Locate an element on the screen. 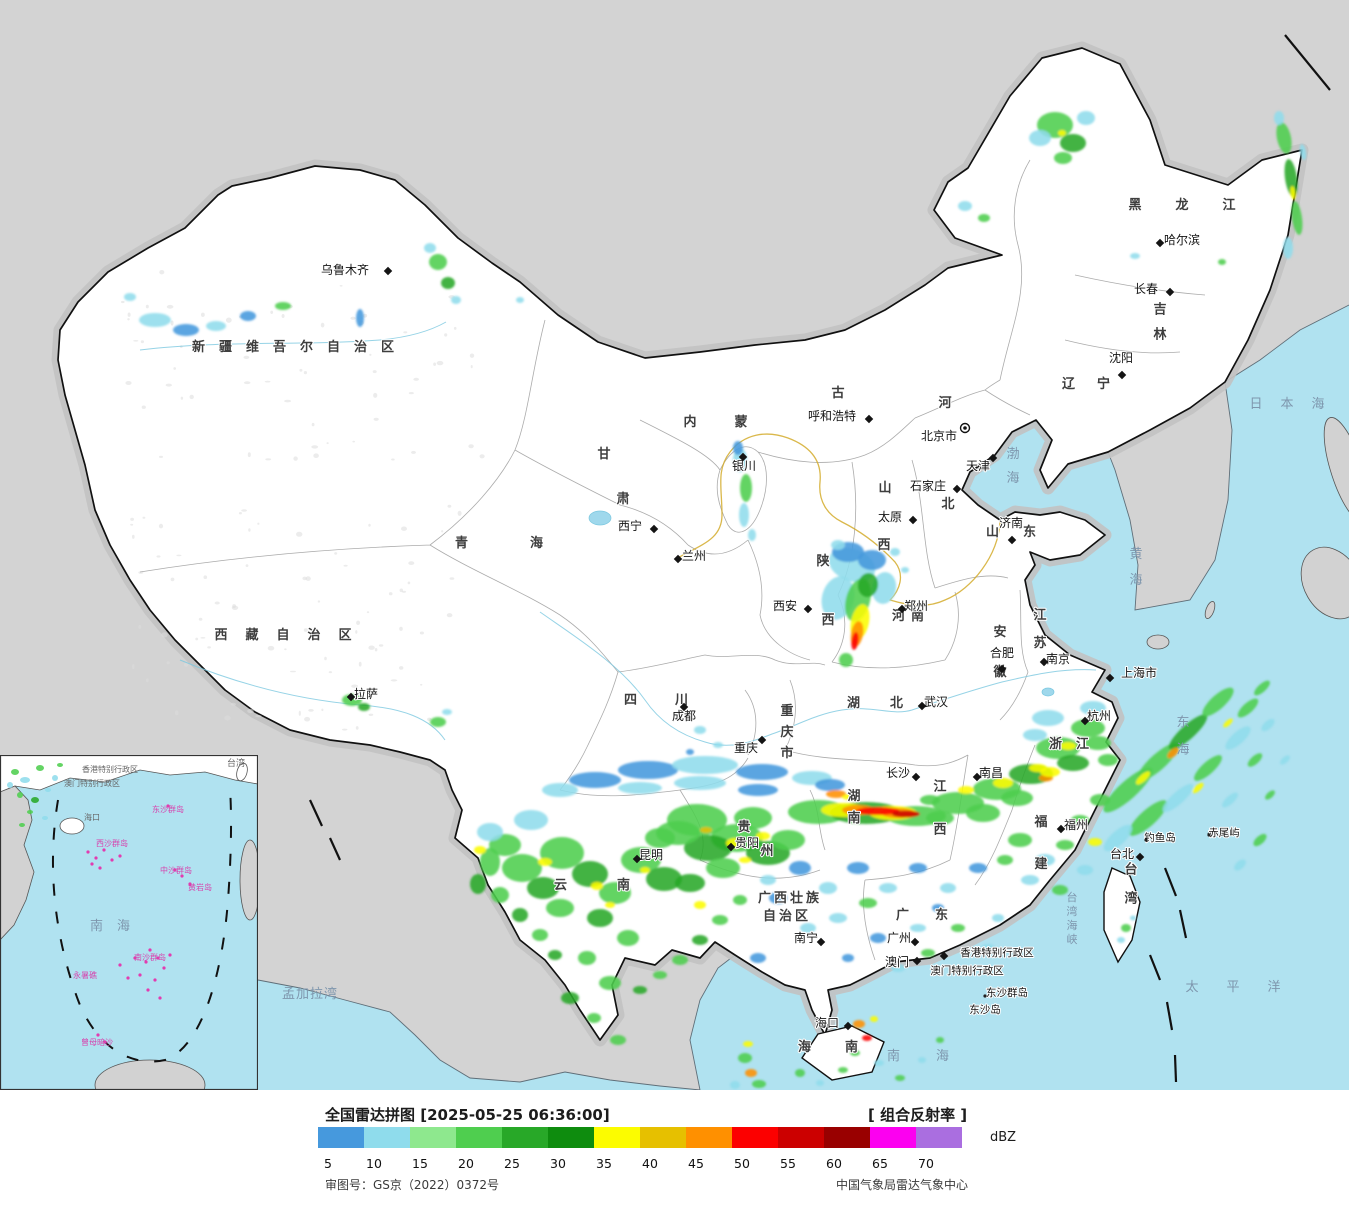 Image resolution: width=1349 pixels, height=1208 pixels. inset-hainan is located at coordinates (72, 826).